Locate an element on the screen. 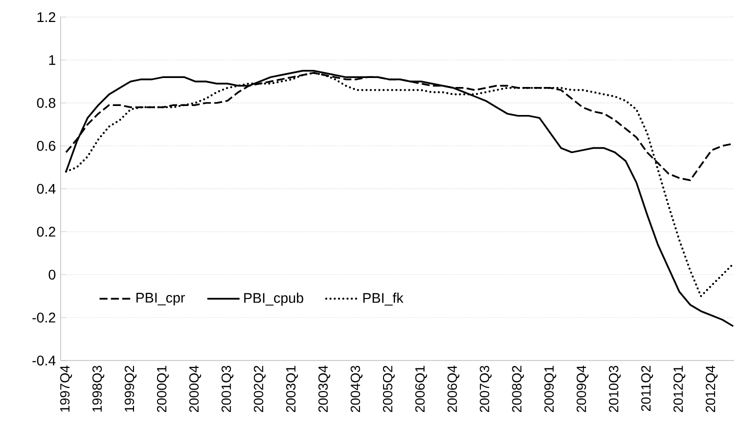 Image resolution: width=734 pixels, height=440 pixels. x-tick-label: 1999Q2 is located at coordinates (130, 389).